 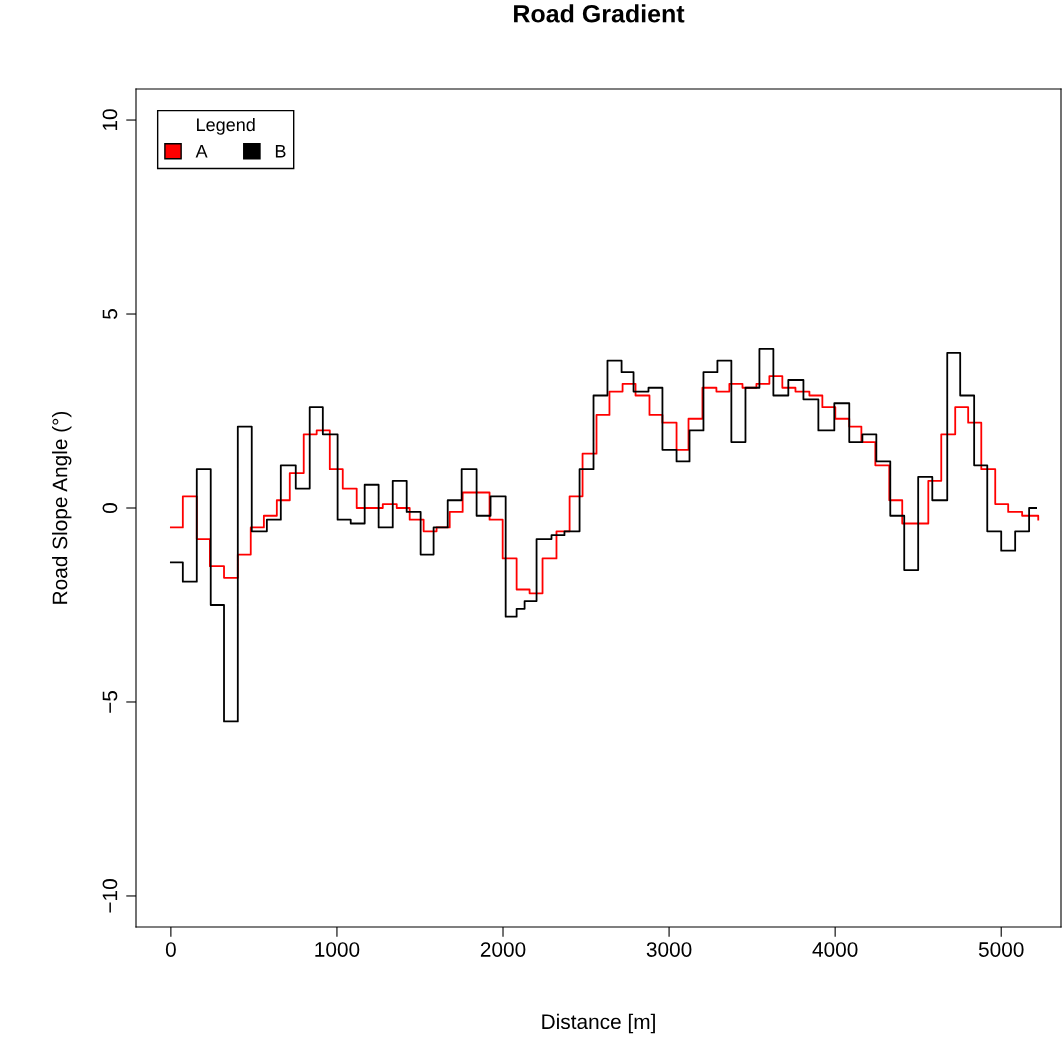 What do you see at coordinates (201, 151) in the screenshot?
I see `legend-label: A` at bounding box center [201, 151].